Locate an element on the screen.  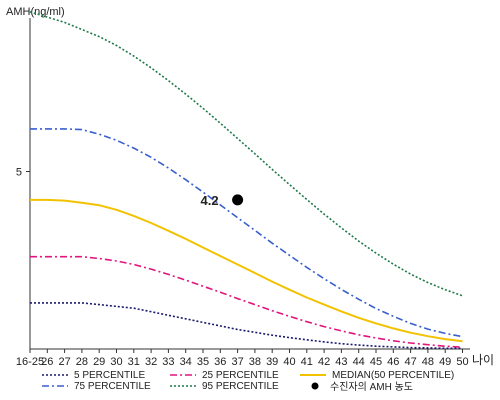
x-tick-label: 36 is located at coordinates (220, 362).